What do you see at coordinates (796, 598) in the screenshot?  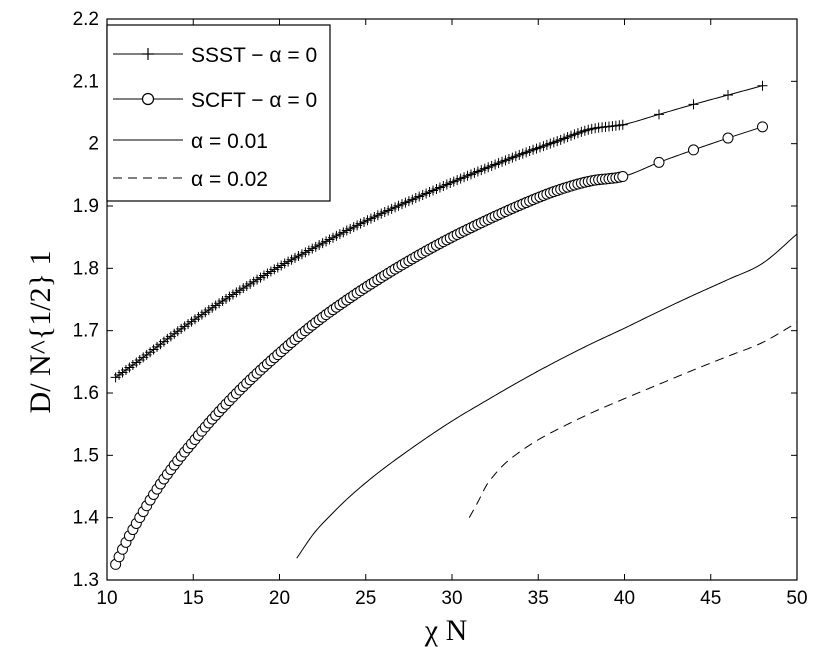 I see `x-tick-label: 50` at bounding box center [796, 598].